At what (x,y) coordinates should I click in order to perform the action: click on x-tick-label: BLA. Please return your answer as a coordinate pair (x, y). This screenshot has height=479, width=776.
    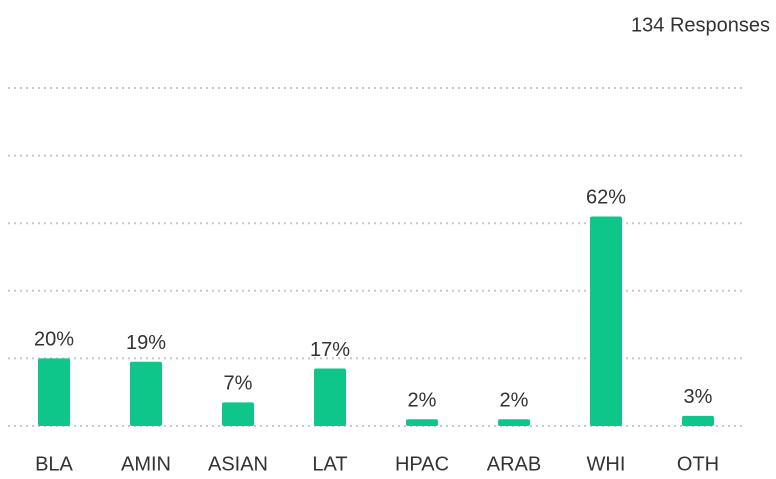
    Looking at the image, I should click on (54, 464).